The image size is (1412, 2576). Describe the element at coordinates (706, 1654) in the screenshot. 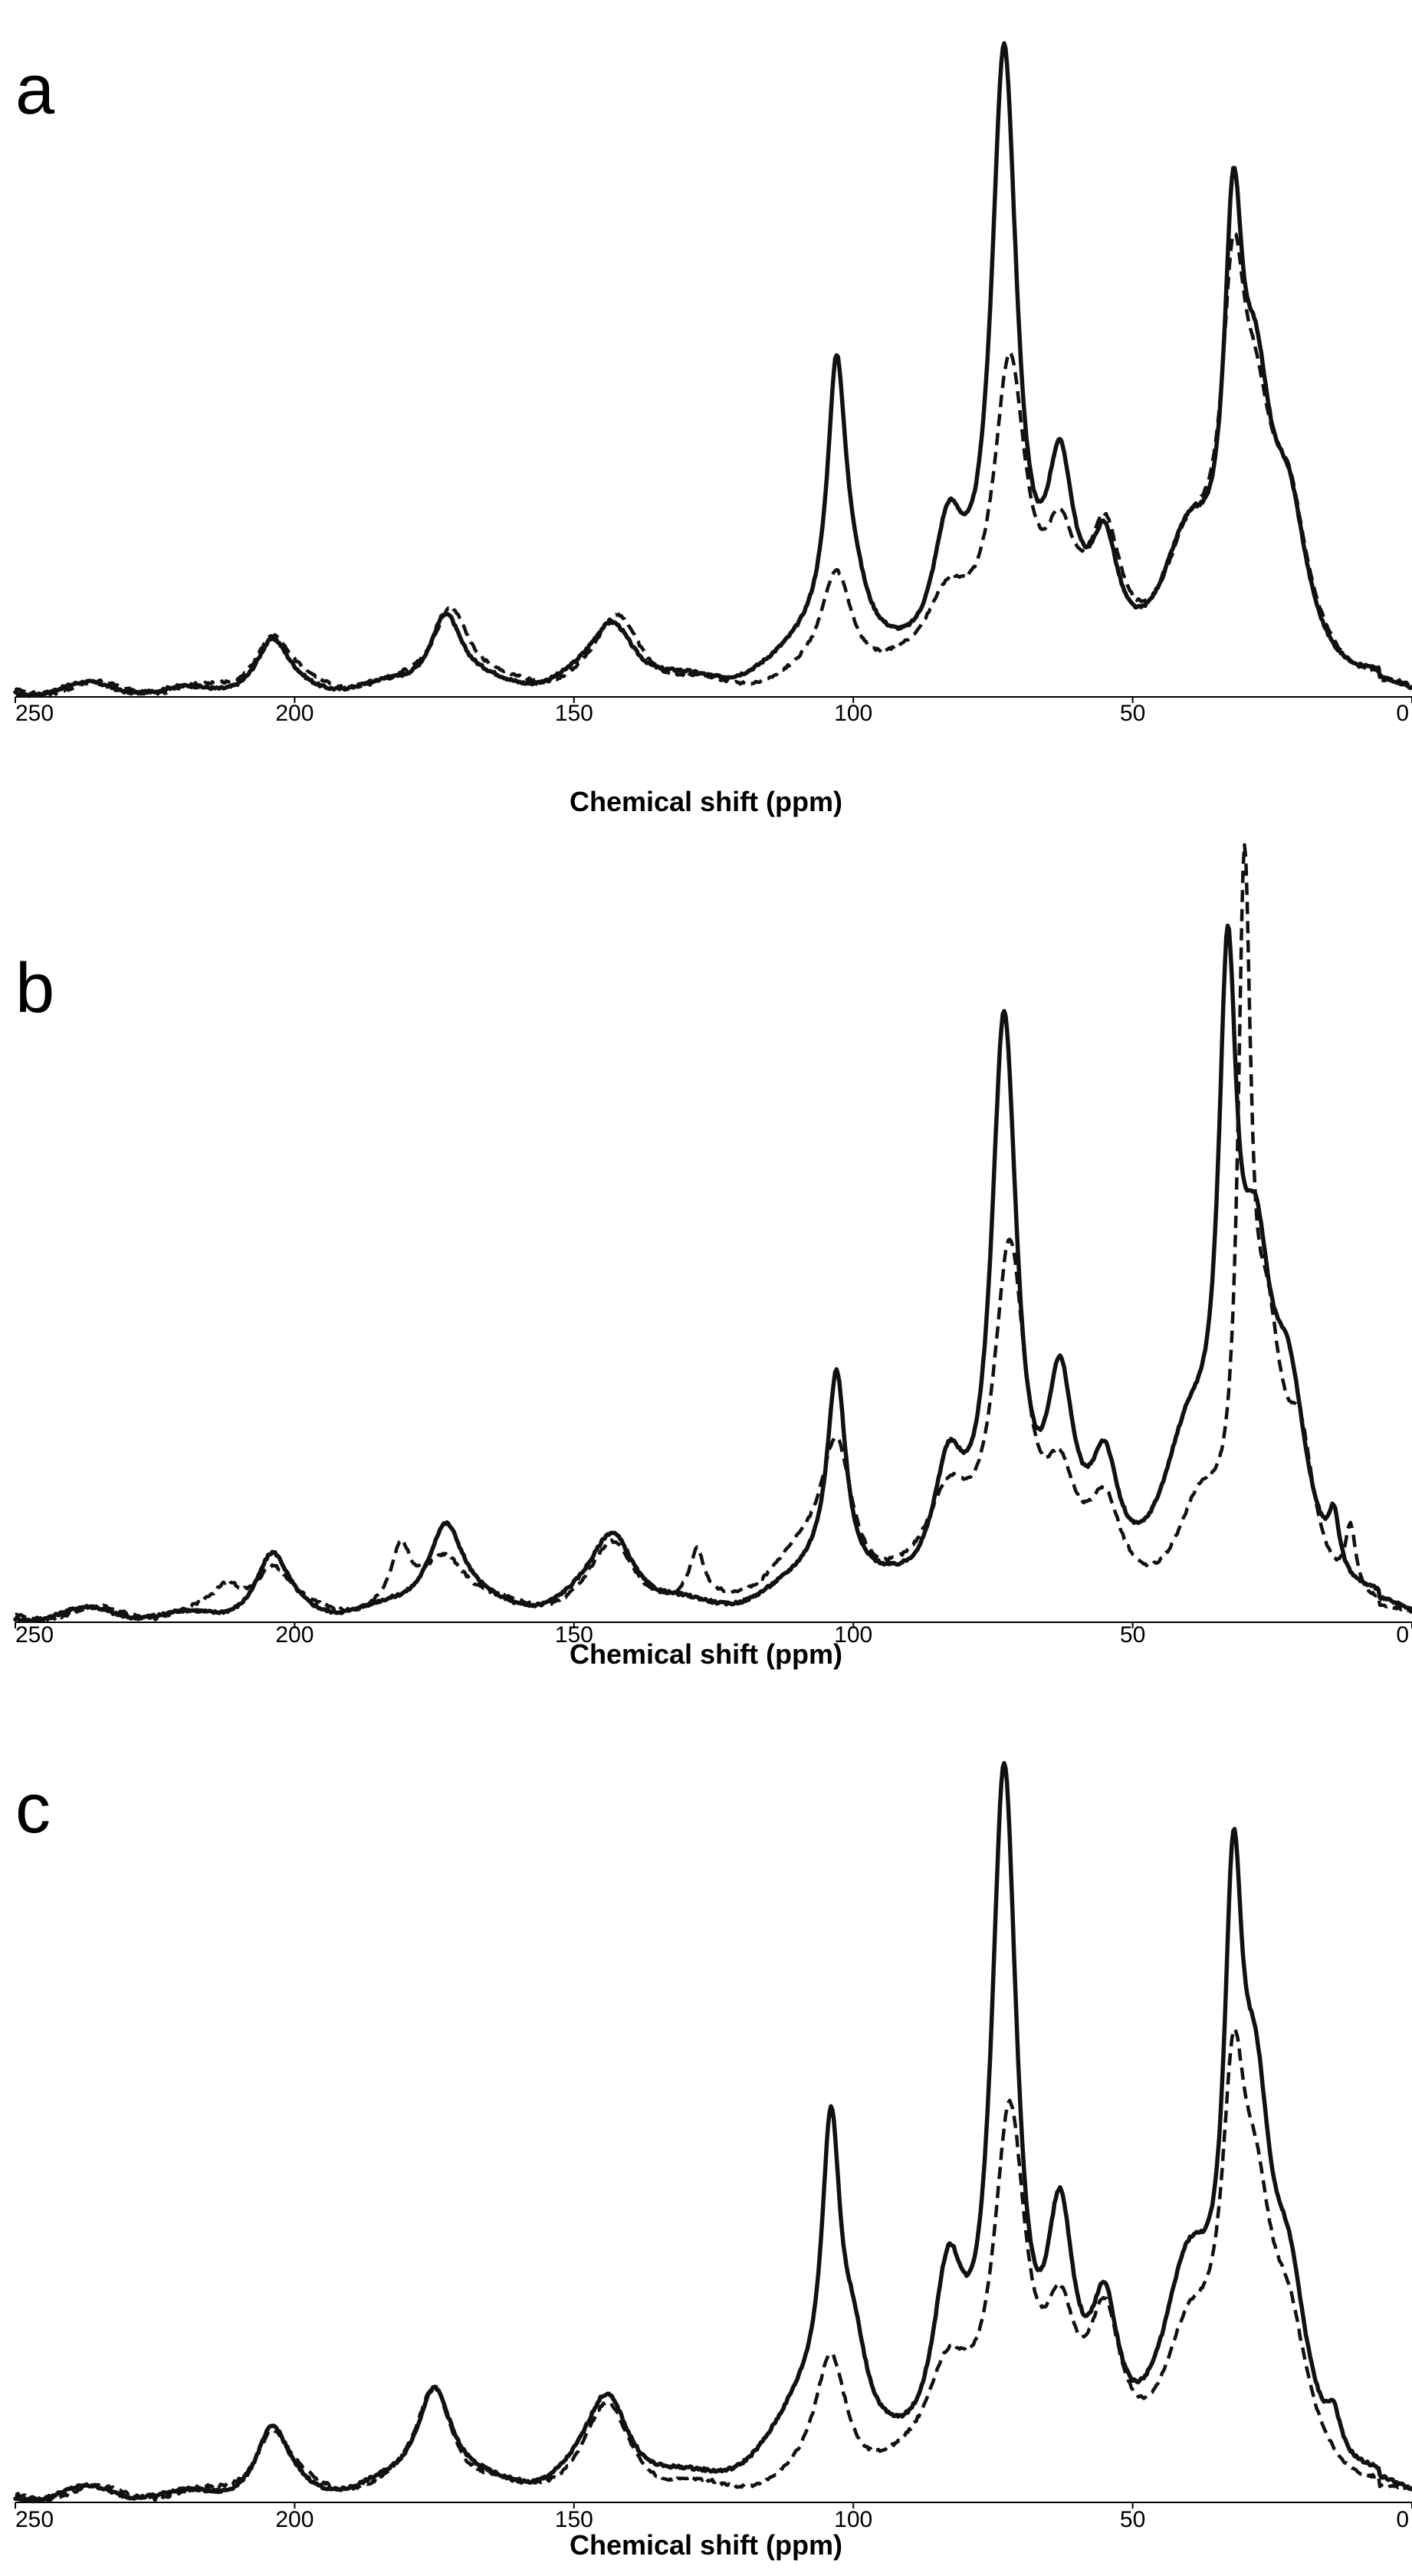

I see `panel-b-x-axis-title: Chemical shift (ppm)` at that location.